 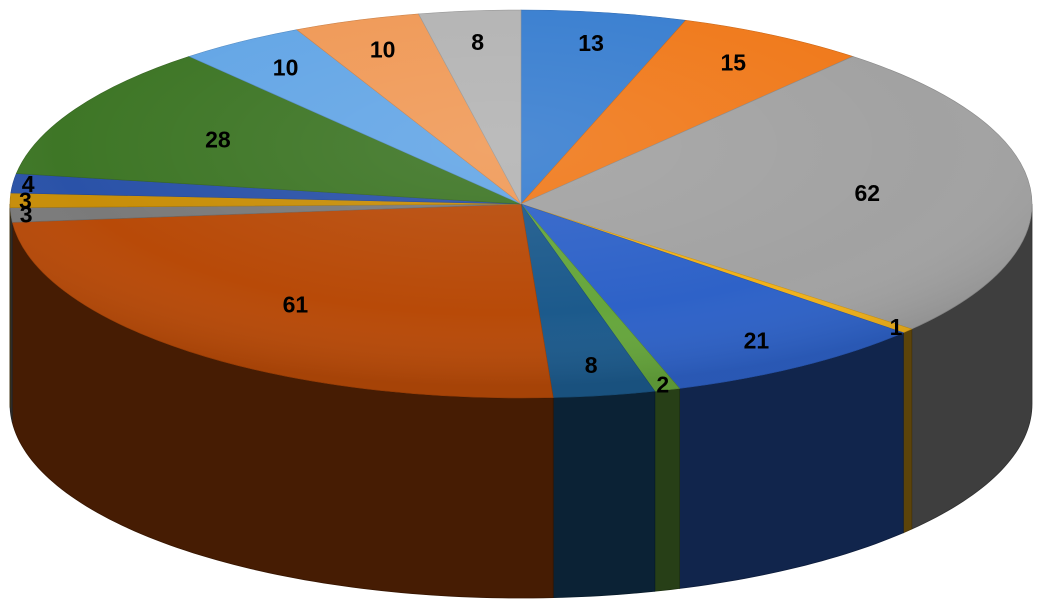 What do you see at coordinates (25, 200) in the screenshot?
I see `pie-label-9: 3` at bounding box center [25, 200].